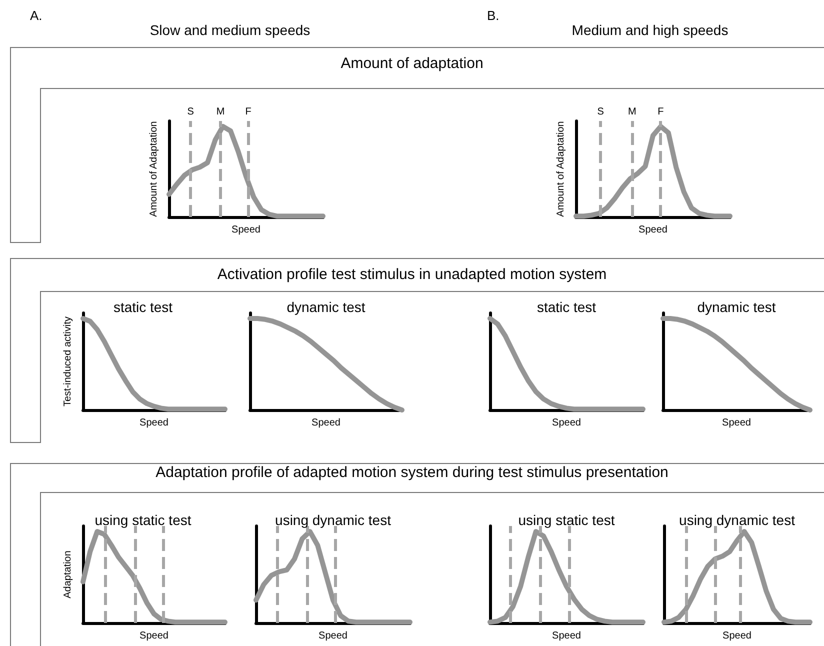 The width and height of the screenshot is (824, 646). Describe the element at coordinates (412, 63) in the screenshot. I see `text: Amount of adaptation` at that location.